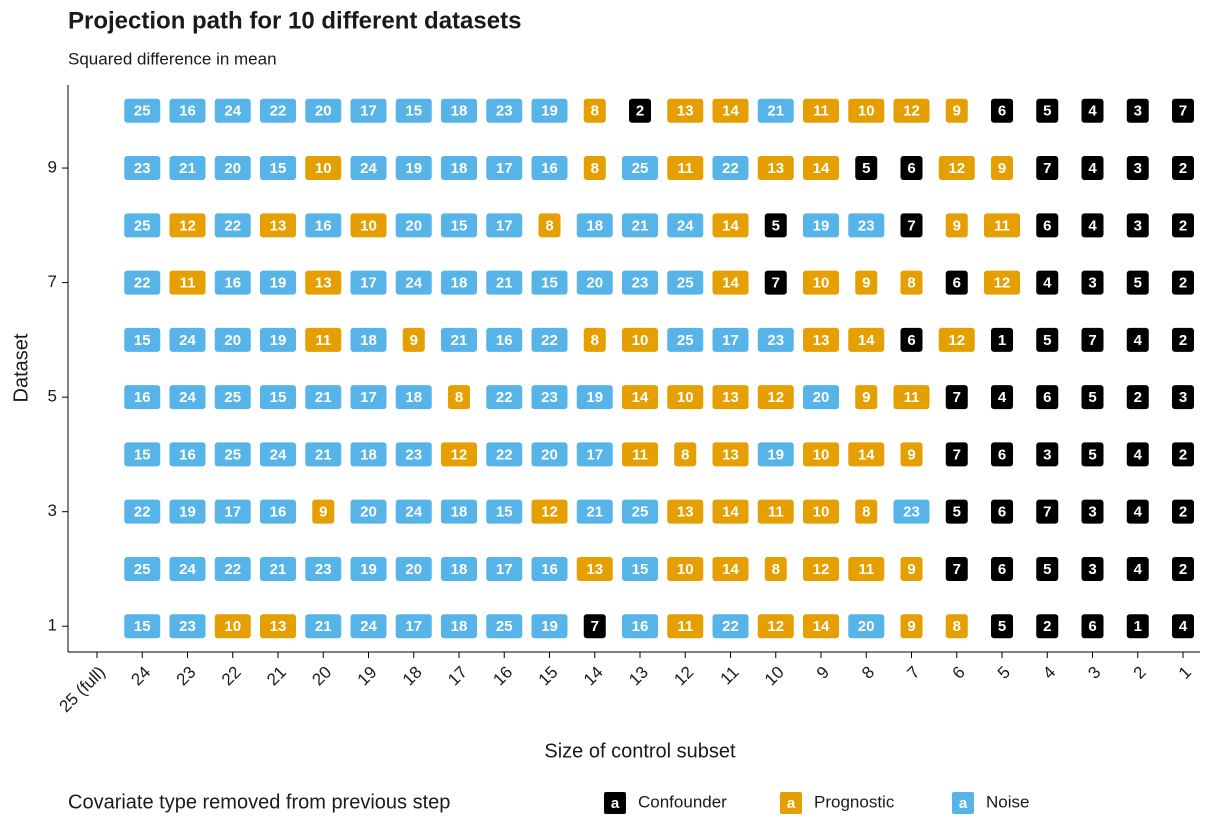  What do you see at coordinates (1140, 673) in the screenshot?
I see `x-tick-label: 2` at bounding box center [1140, 673].